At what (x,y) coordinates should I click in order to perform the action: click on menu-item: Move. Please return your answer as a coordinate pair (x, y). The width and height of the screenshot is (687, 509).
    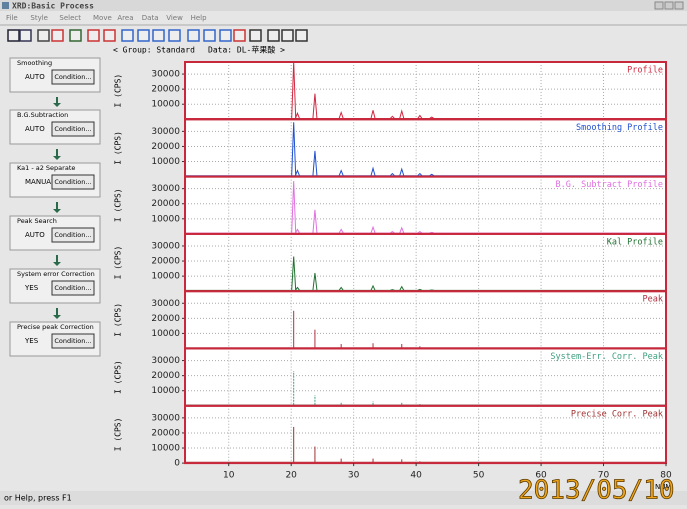
    Looking at the image, I should click on (102, 18).